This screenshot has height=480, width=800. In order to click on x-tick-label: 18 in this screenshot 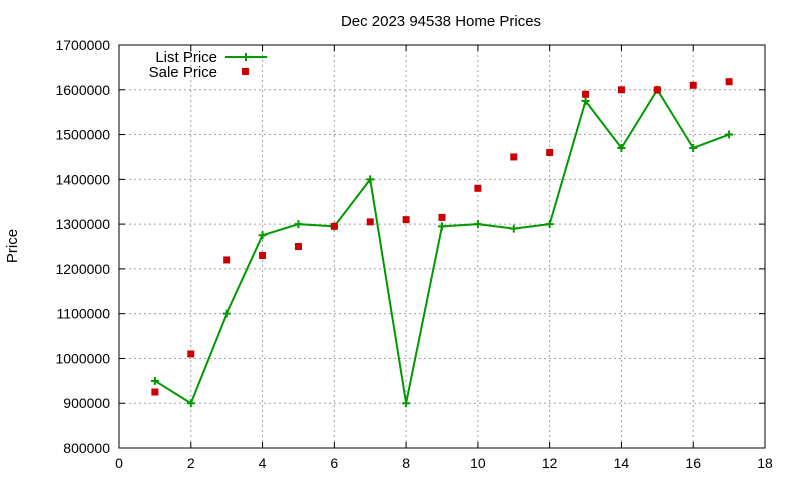, I will do `click(765, 463)`.